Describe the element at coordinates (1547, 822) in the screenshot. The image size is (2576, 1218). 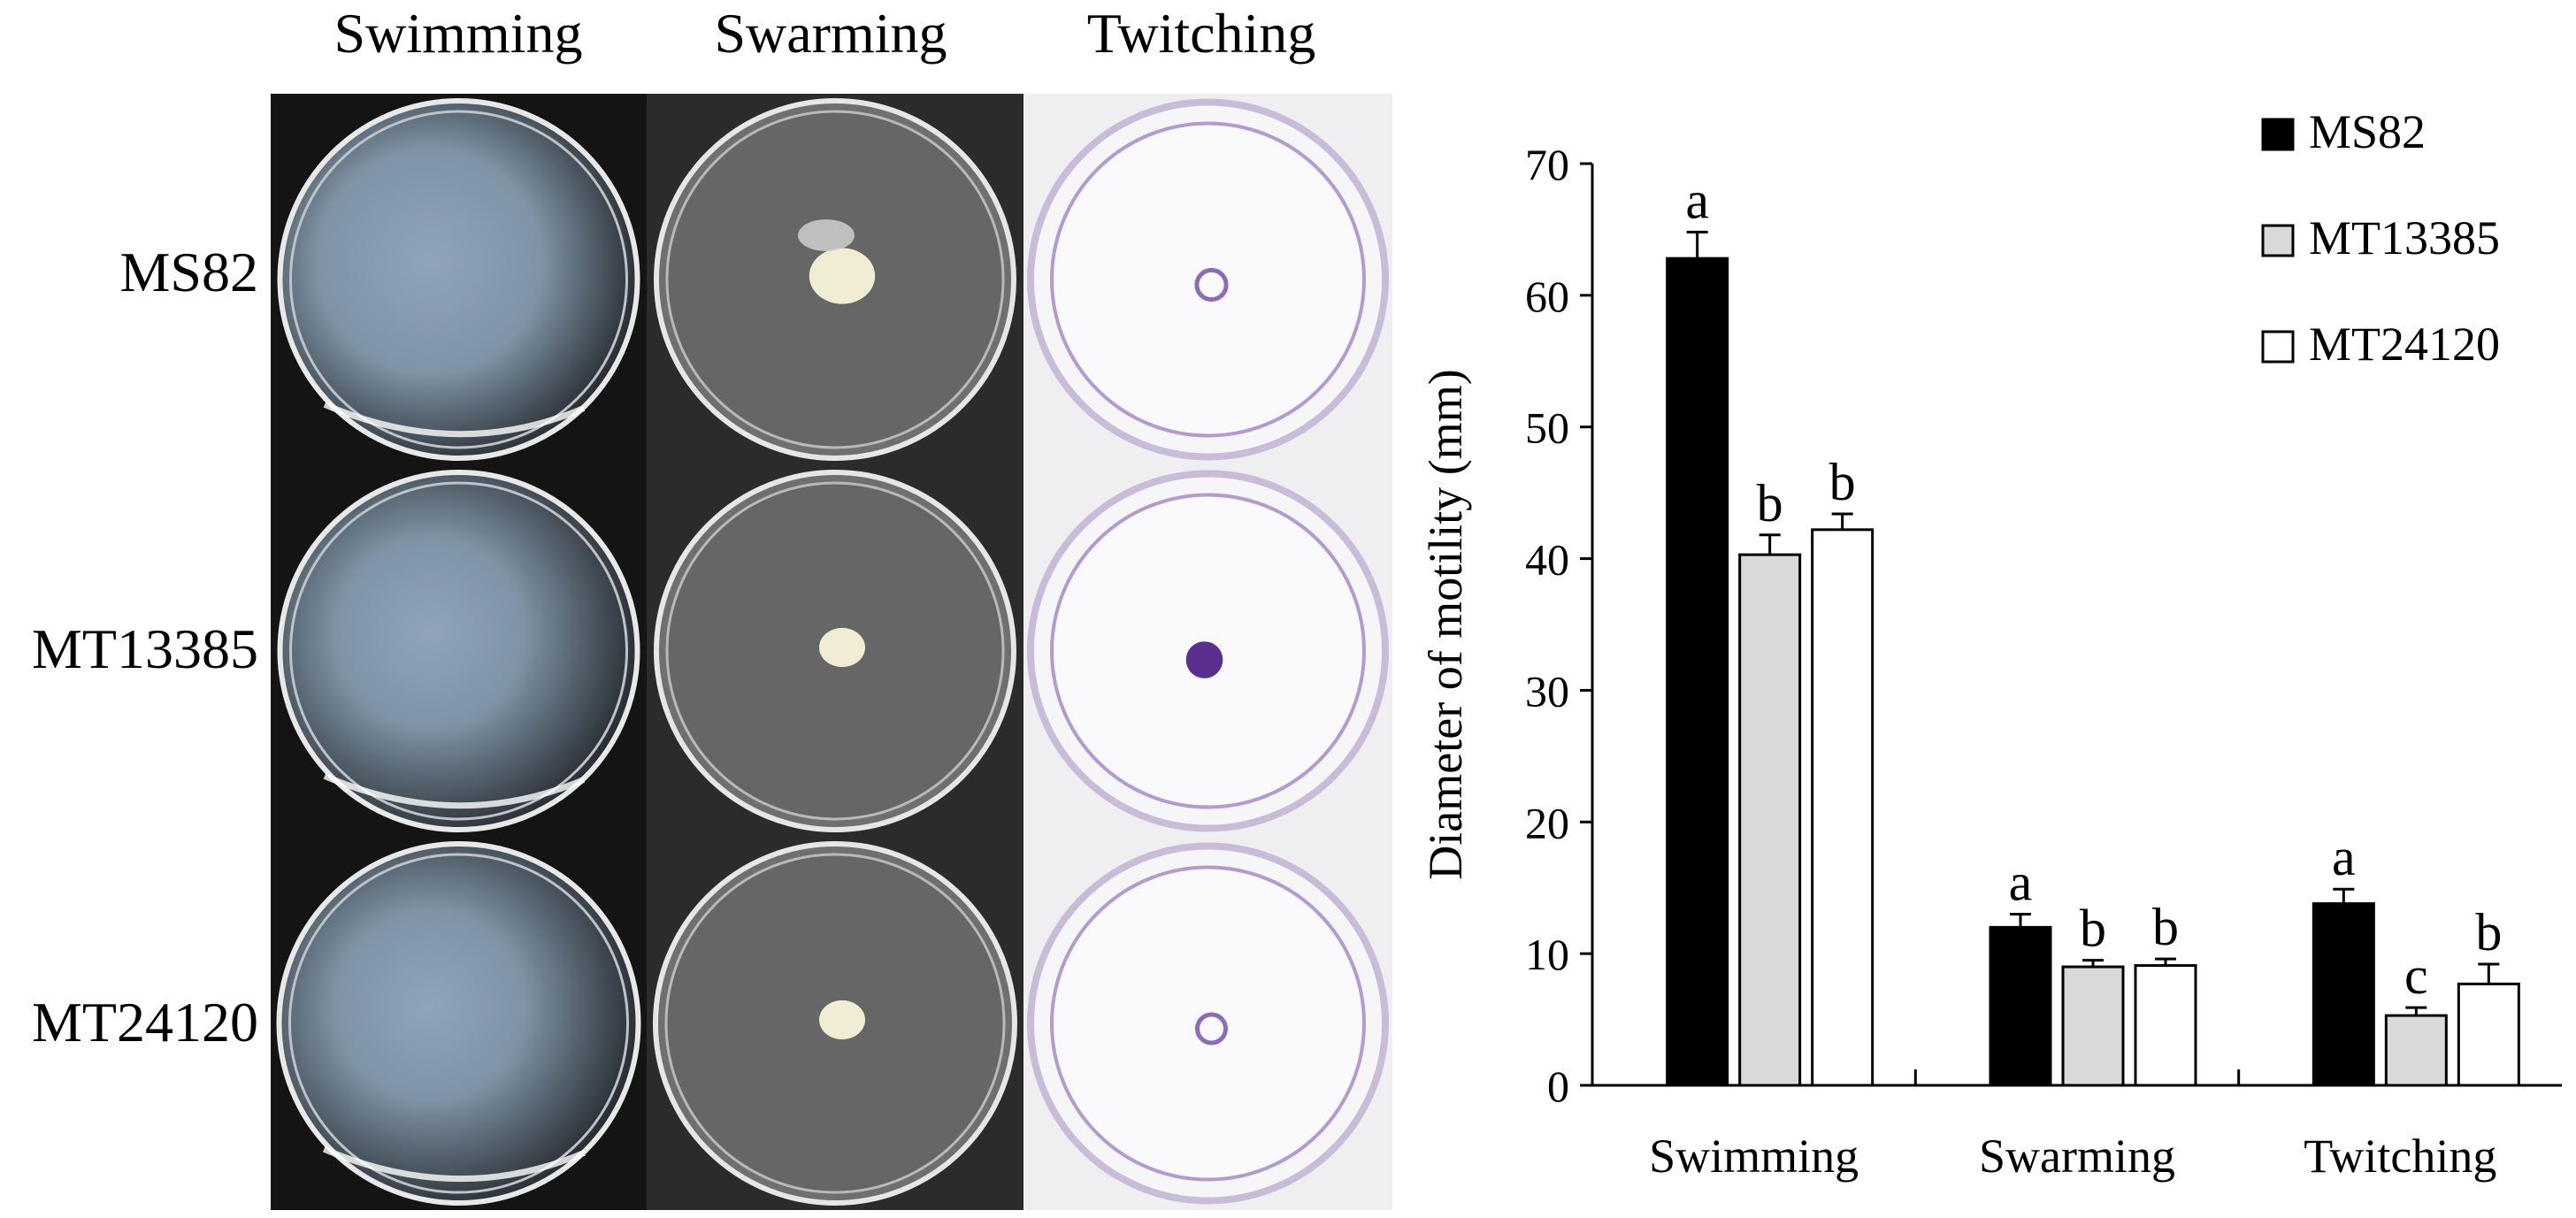
I see `y-tick-label: 20` at that location.